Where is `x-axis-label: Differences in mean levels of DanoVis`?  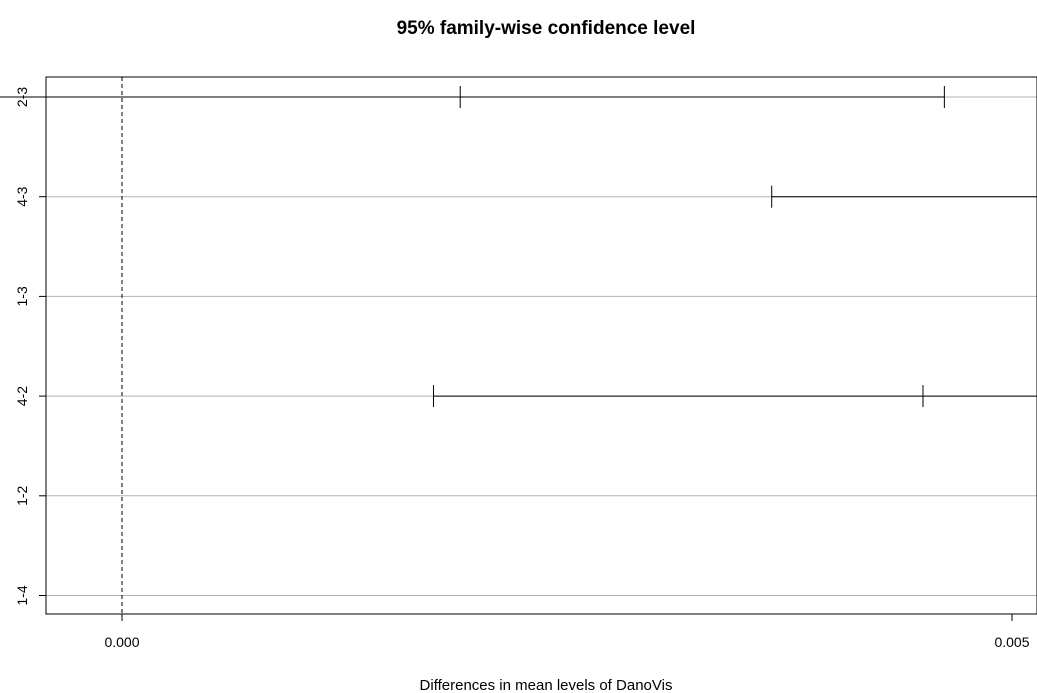
x-axis-label: Differences in mean levels of DanoVis is located at coordinates (546, 685).